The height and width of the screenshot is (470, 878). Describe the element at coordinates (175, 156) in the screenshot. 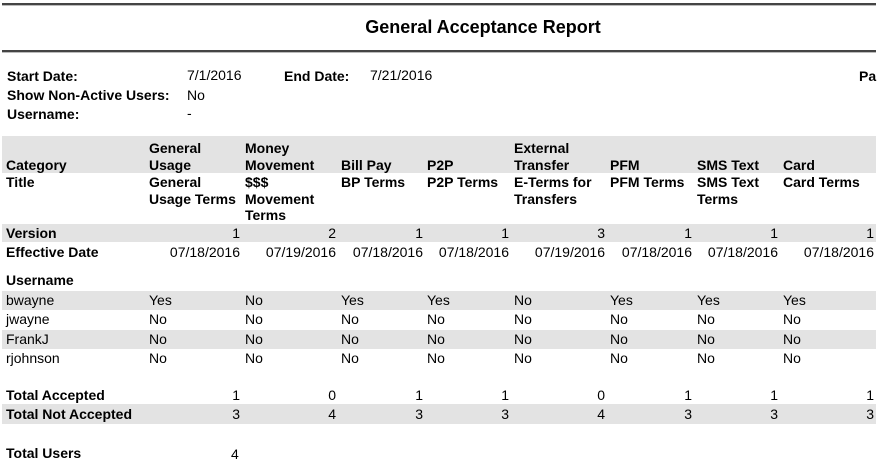

I see `column-category: General Usage` at that location.